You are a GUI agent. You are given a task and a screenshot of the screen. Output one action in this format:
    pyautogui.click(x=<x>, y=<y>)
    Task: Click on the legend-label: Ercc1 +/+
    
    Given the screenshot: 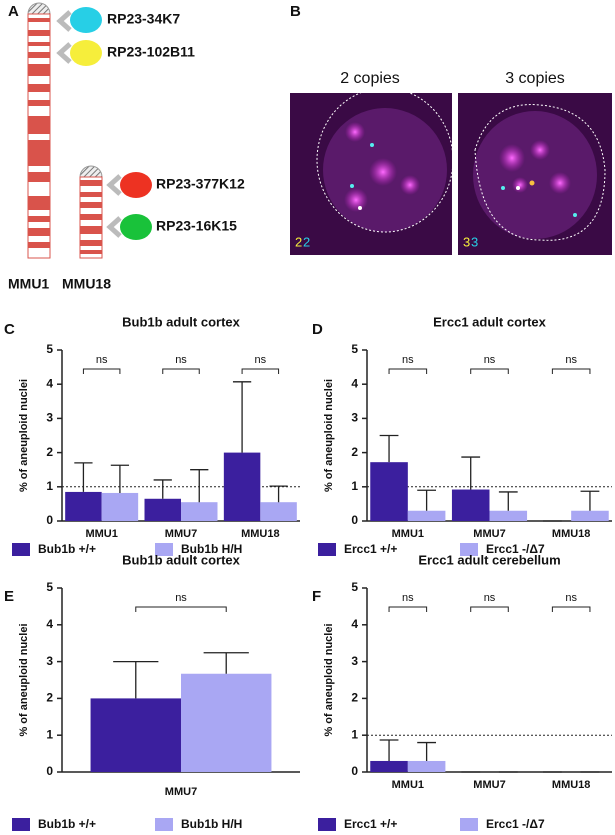 What is the action you would take?
    pyautogui.click(x=370, y=824)
    